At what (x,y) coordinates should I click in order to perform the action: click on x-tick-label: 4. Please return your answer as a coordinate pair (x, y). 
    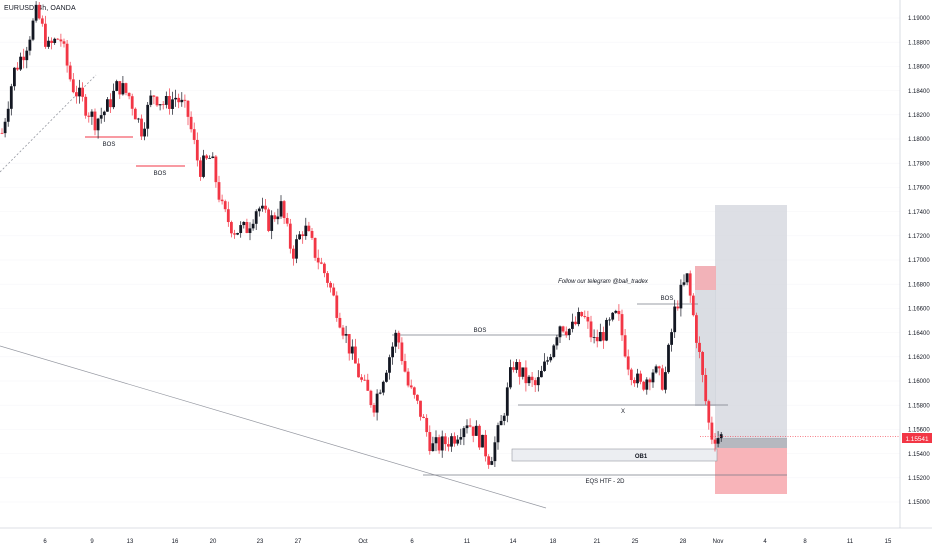
    Looking at the image, I should click on (765, 542).